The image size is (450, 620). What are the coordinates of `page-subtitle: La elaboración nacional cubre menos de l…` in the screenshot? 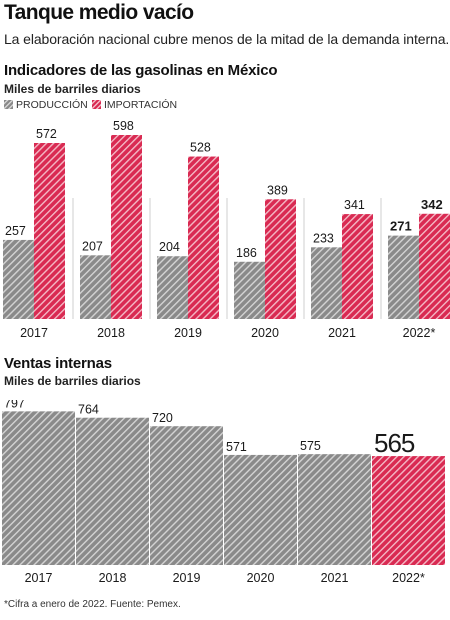 It's located at (227, 39).